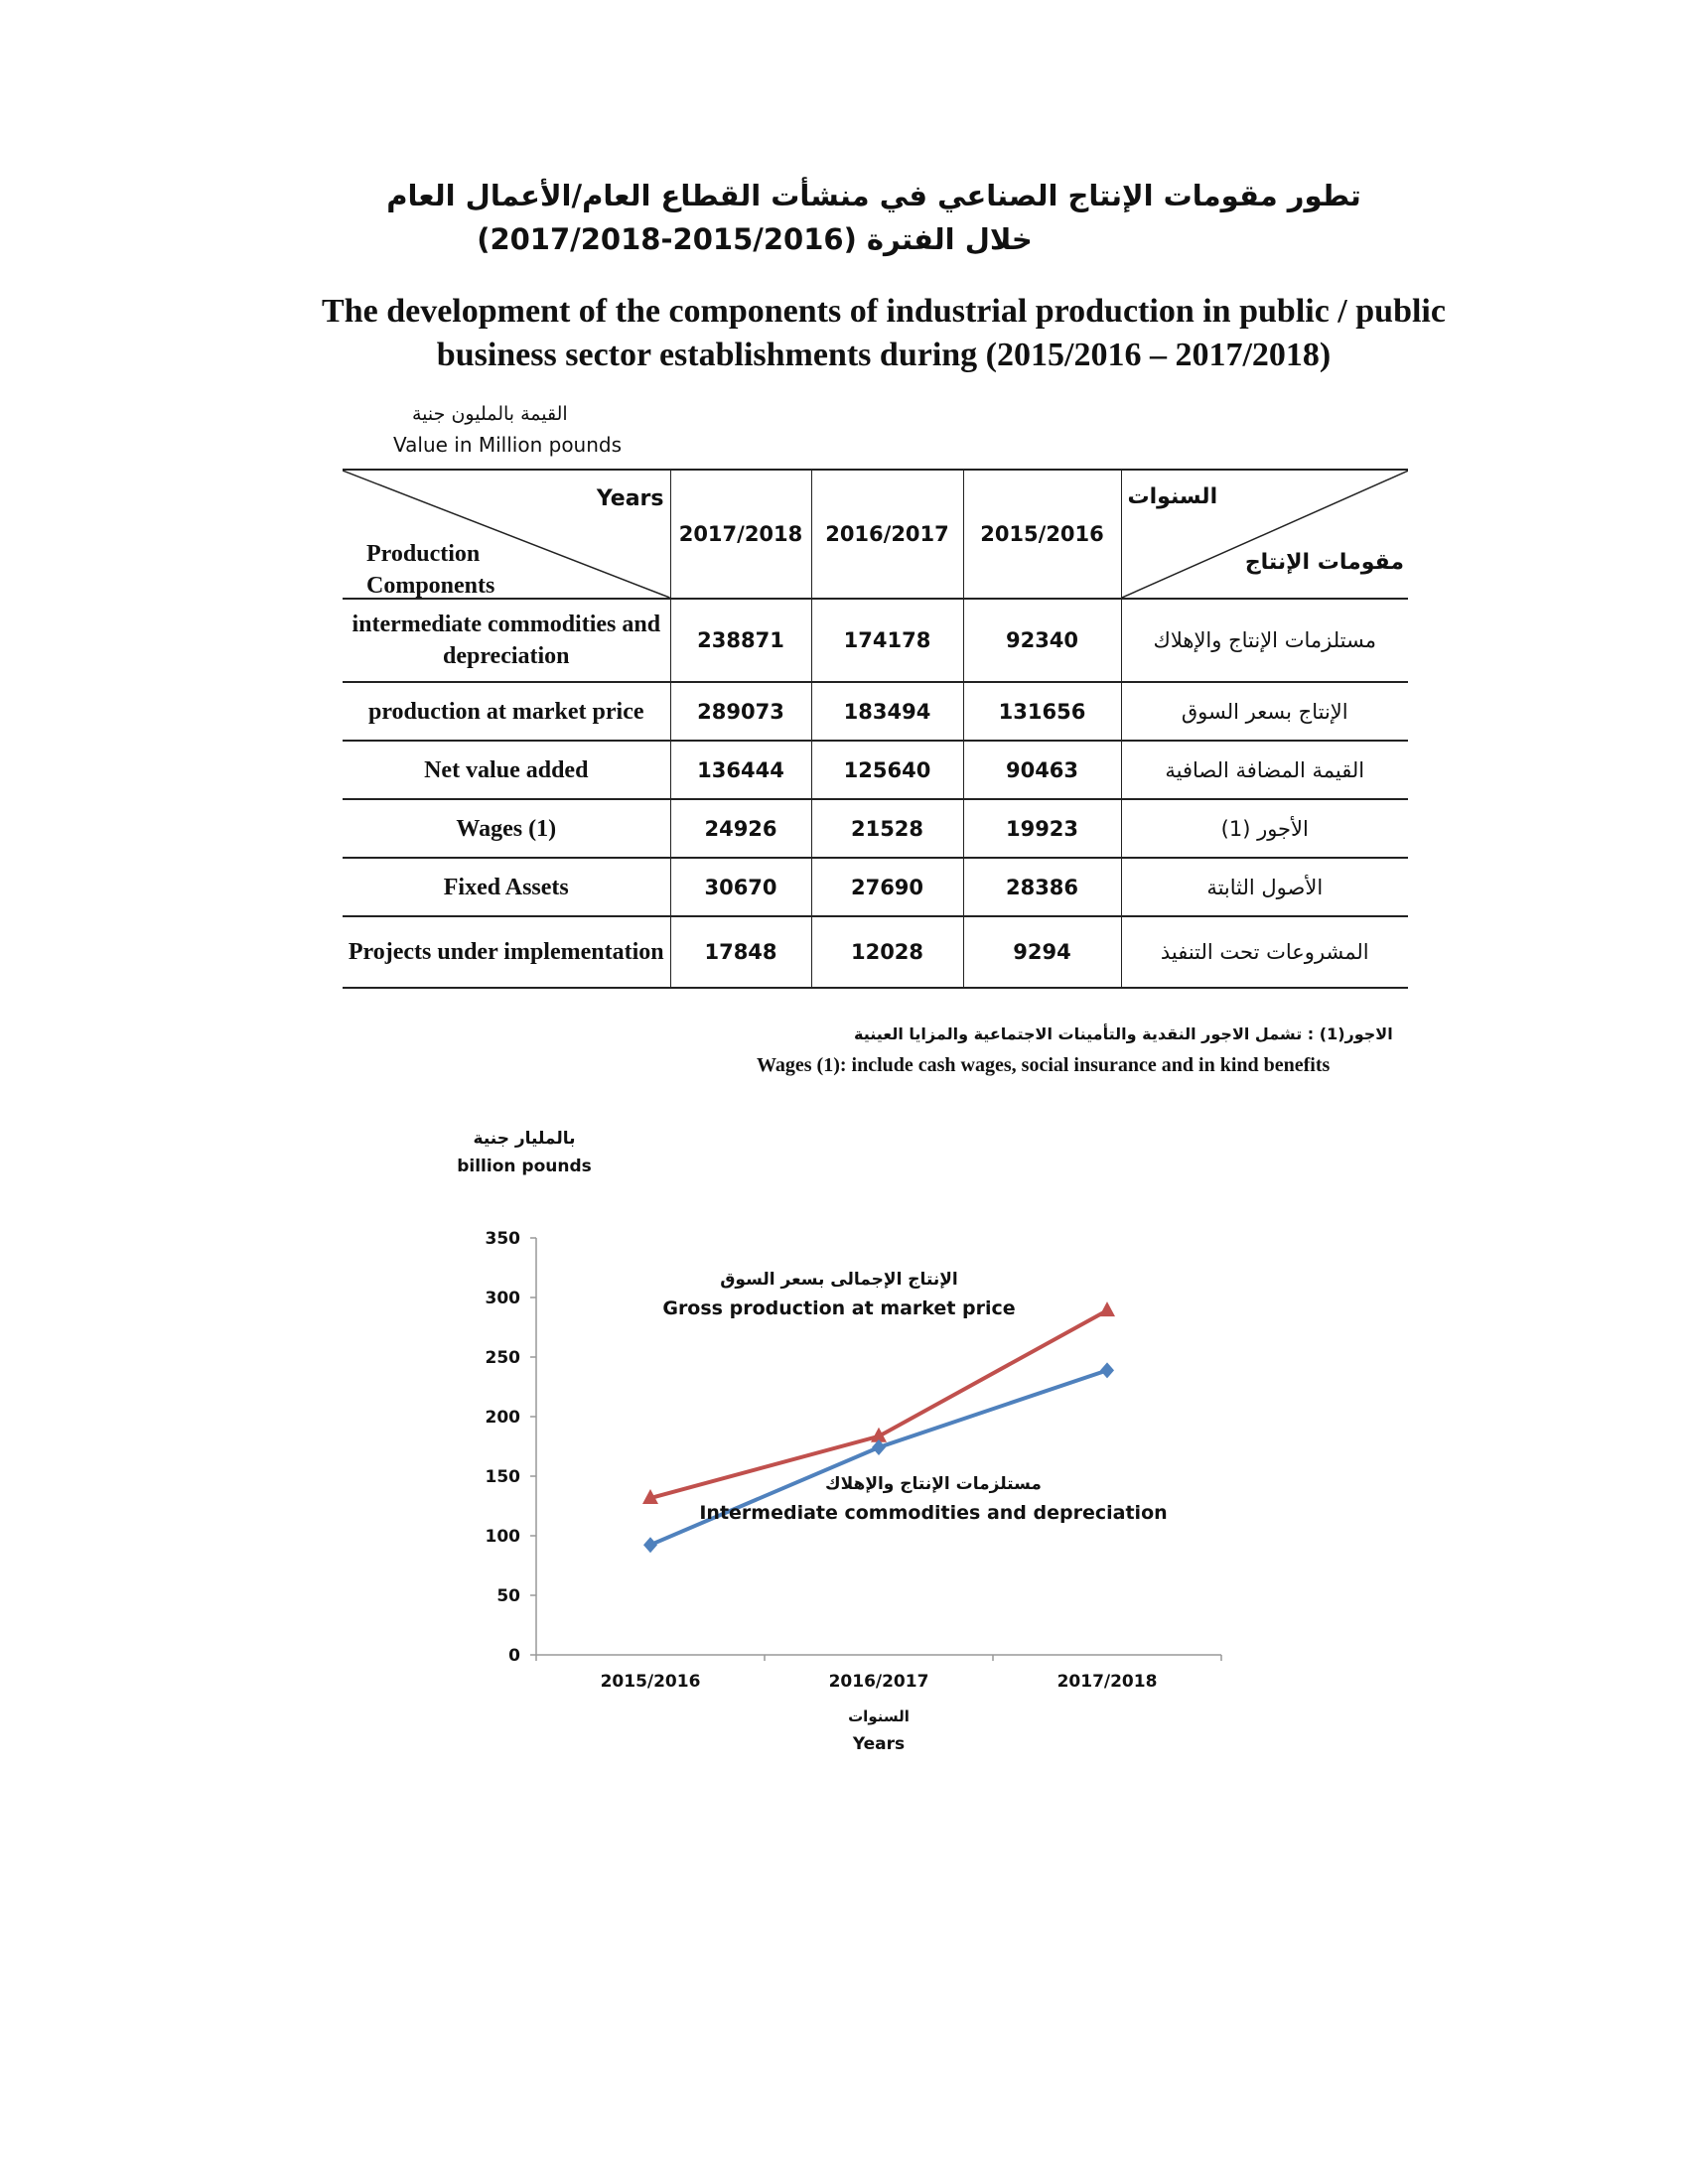 Image resolution: width=1688 pixels, height=2184 pixels. Describe the element at coordinates (1172, 496) in the screenshot. I see `corner-years-arabic: السنوات` at that location.